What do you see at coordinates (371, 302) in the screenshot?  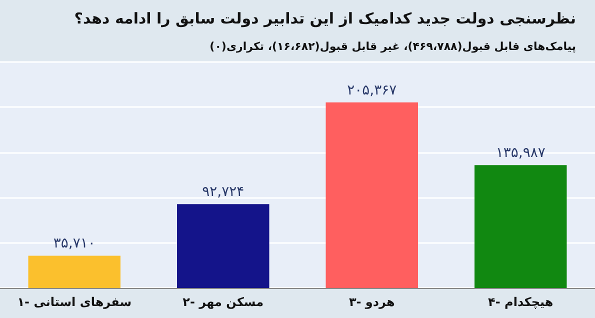 I see `x-tick-label: ۳- هردو` at bounding box center [371, 302].